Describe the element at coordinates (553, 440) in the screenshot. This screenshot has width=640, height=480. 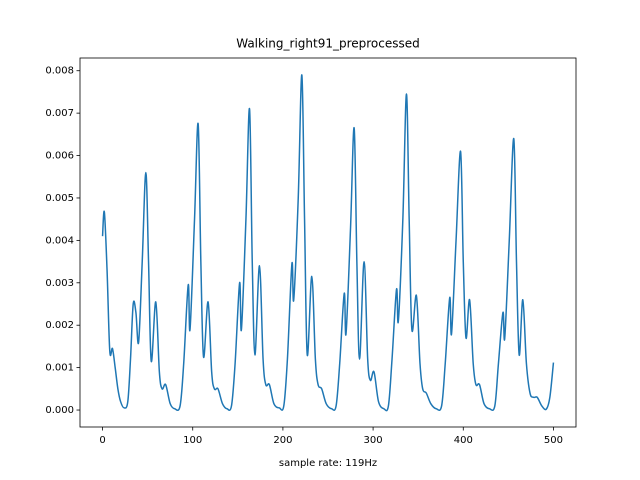
I see `x-tick-label: 500` at that location.